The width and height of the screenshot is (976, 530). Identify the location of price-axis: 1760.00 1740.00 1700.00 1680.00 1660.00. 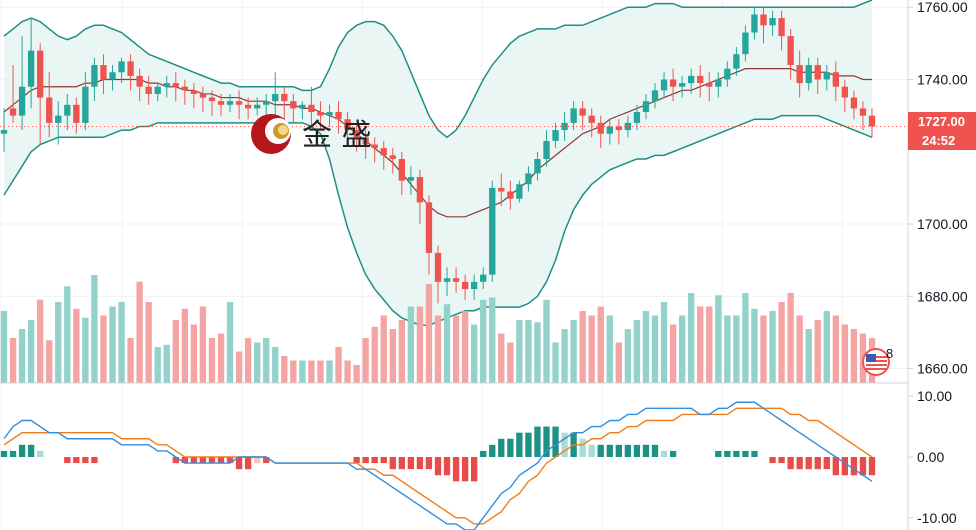
(938, 188).